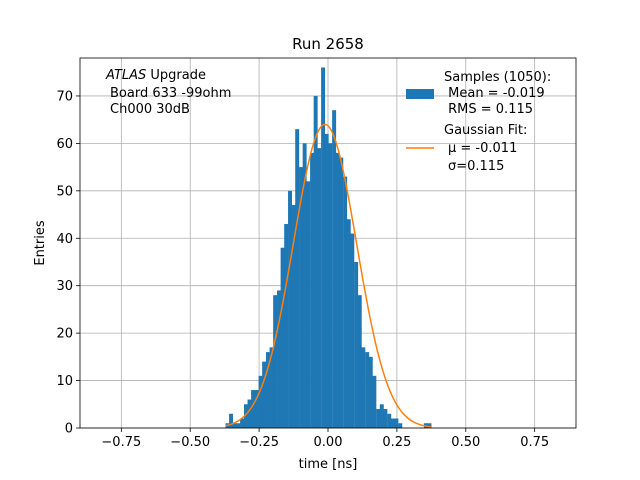 The image size is (640, 480). What do you see at coordinates (150, 109) in the screenshot?
I see `annotation-line-3: Ch000 30dB` at bounding box center [150, 109].